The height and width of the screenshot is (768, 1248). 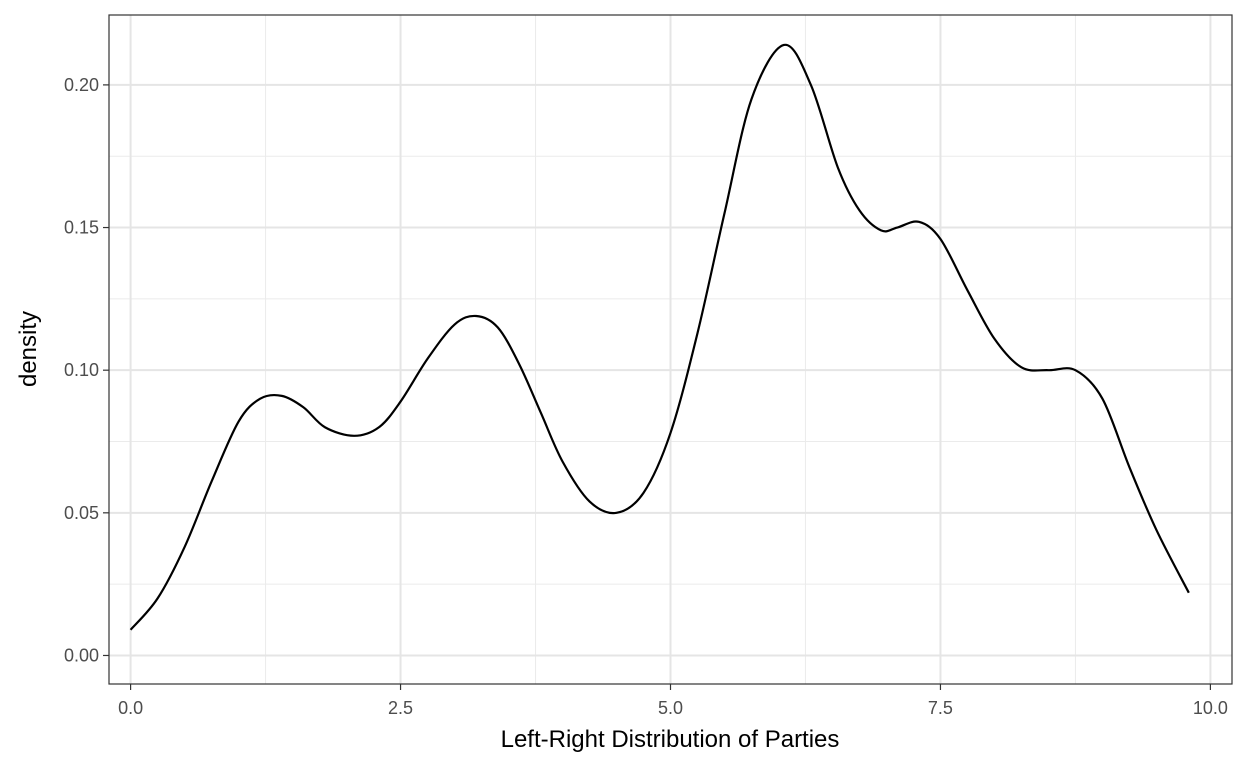 I want to click on y-axis-title: density, so click(x=28, y=349).